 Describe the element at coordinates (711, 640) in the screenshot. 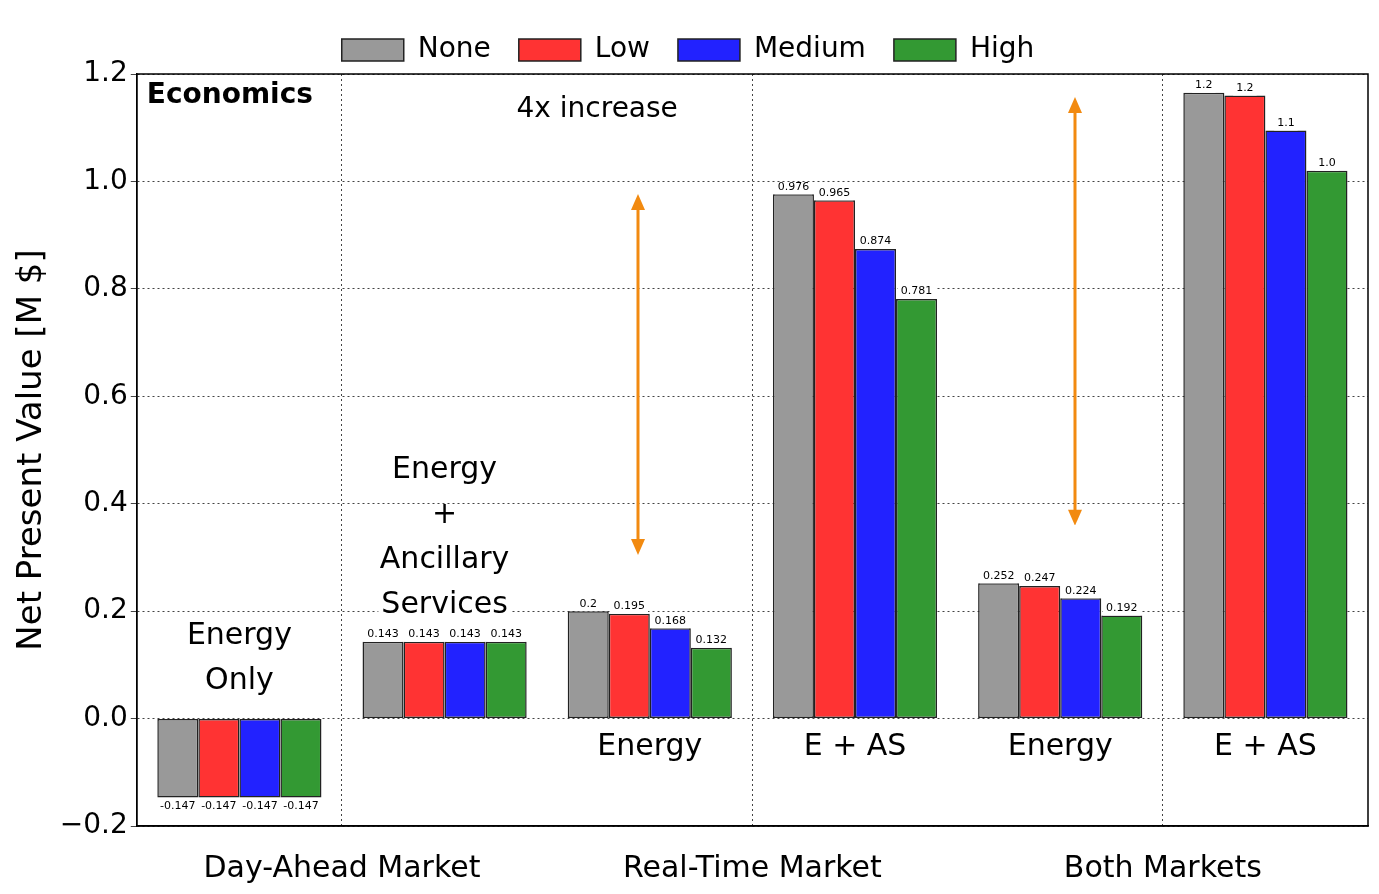

I see `data-label: 0.132` at that location.